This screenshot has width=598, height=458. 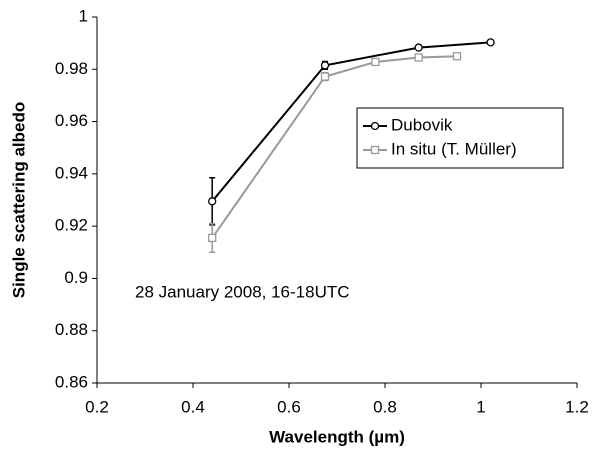 What do you see at coordinates (337, 436) in the screenshot?
I see `x-axis-label: Wavelength (µm)` at bounding box center [337, 436].